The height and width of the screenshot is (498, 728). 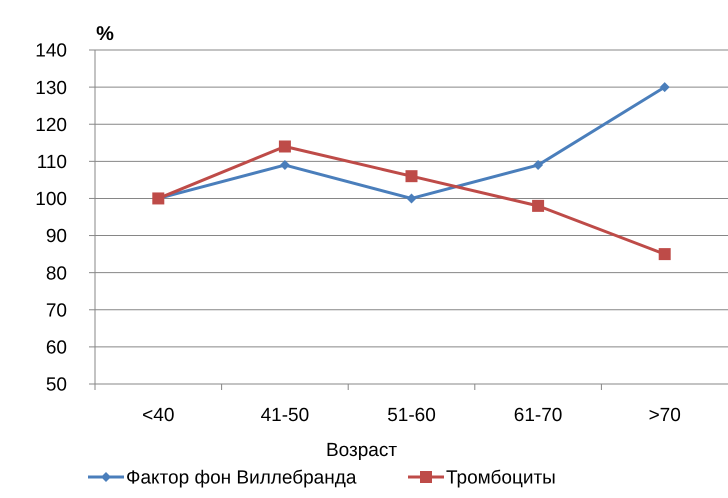 What do you see at coordinates (538, 415) in the screenshot?
I see `x-tick-label: 61-70` at bounding box center [538, 415].